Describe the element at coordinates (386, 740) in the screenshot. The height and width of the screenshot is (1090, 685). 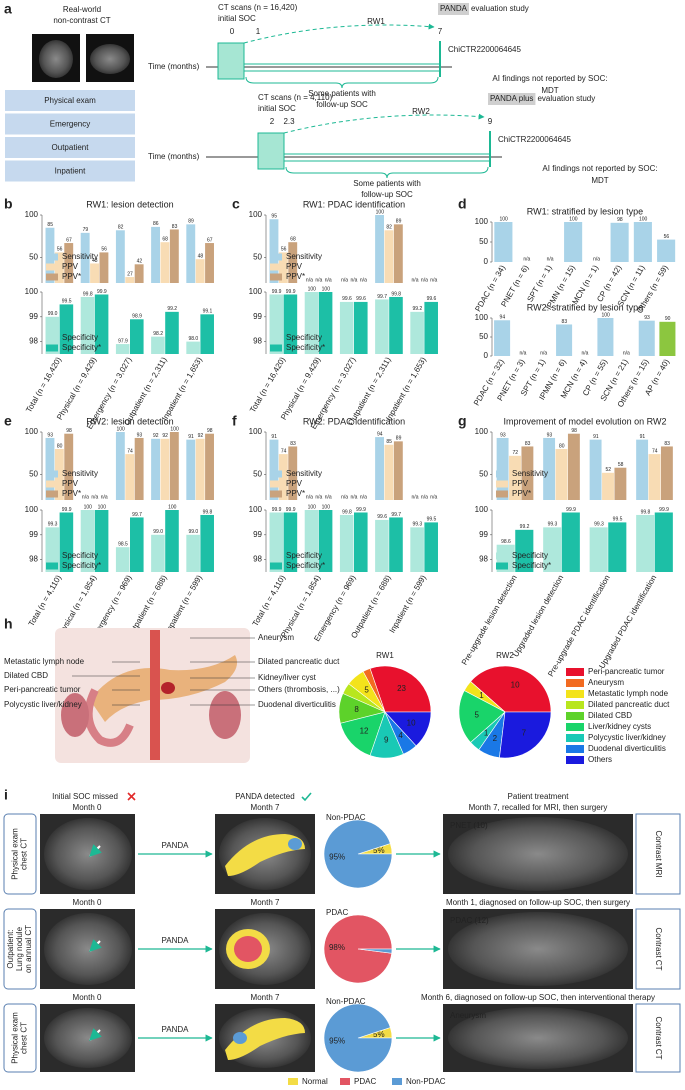
I see `wedge-label: 9` at that location.